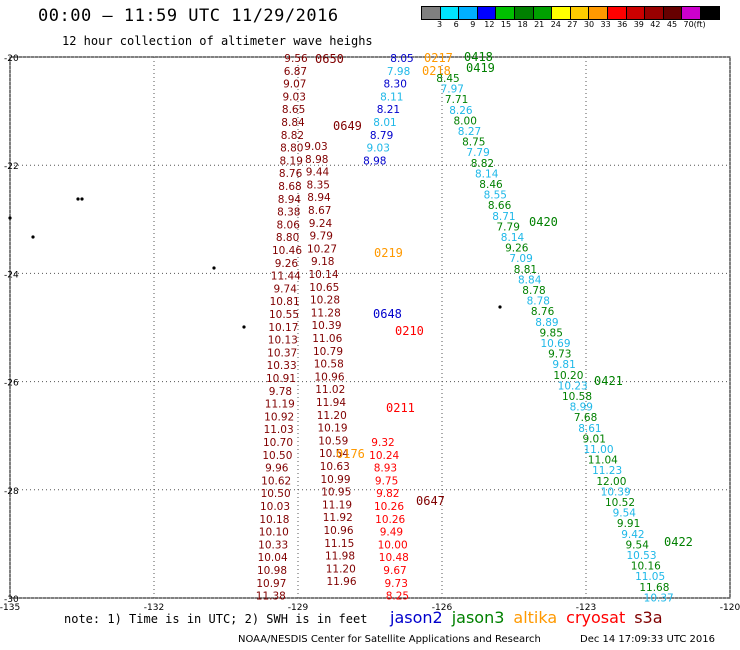  I want to click on swh-value: 10.20, so click(568, 376).